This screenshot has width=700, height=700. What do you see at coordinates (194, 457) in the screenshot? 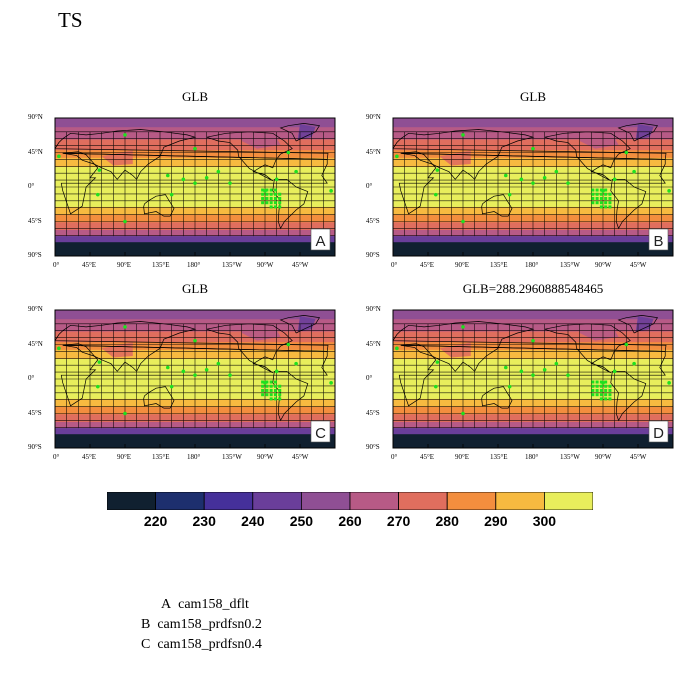
I see `lon-tick-label: 180°` at bounding box center [194, 457].